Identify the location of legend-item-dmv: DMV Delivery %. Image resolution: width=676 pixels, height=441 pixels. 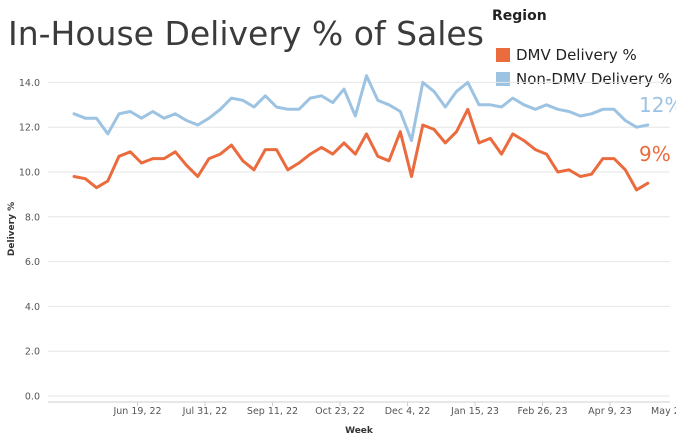
(566, 55).